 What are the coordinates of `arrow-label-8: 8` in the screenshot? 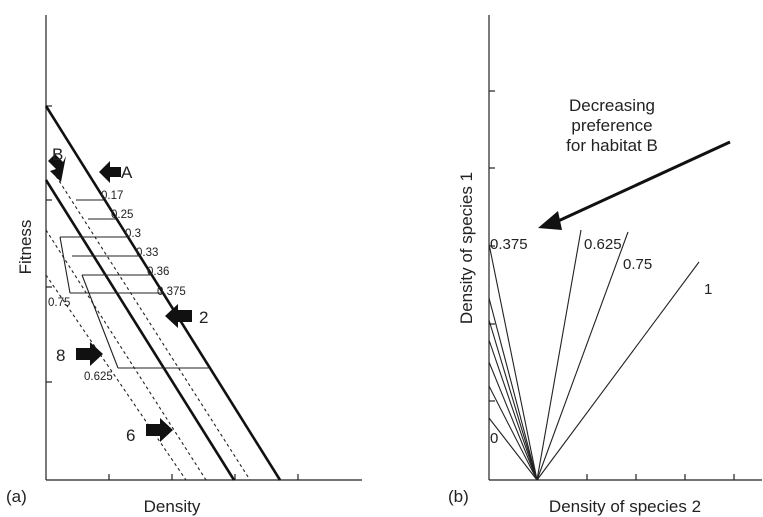 It's located at (60, 355).